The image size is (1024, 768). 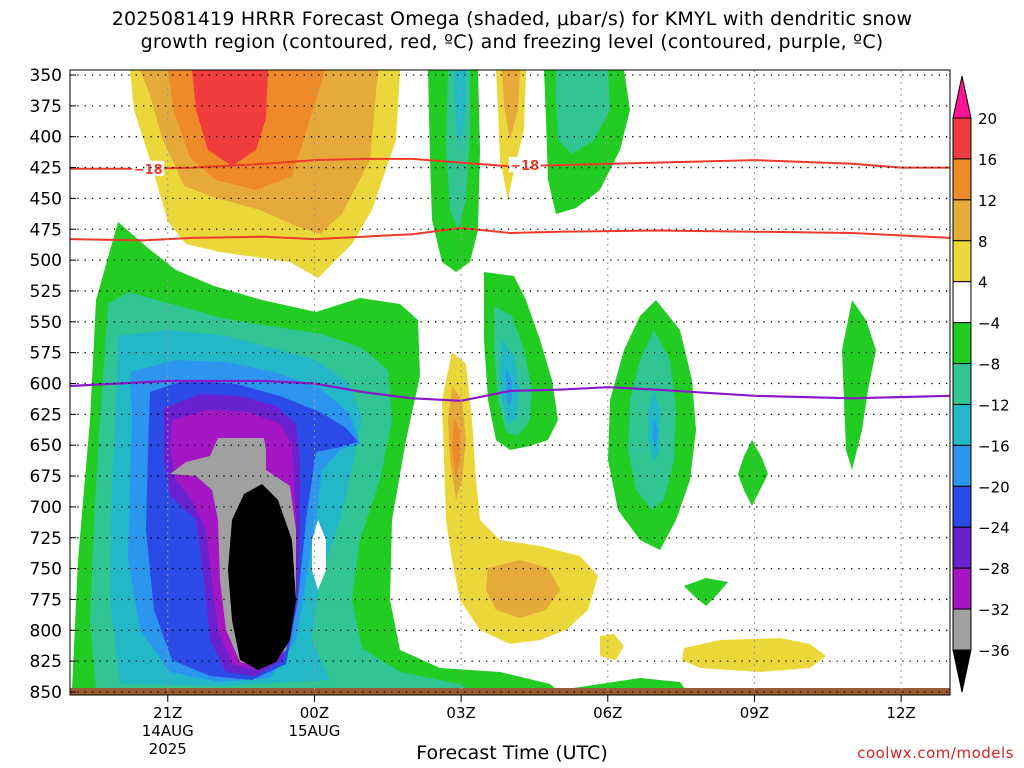 What do you see at coordinates (981, 384) in the screenshot?
I see `omega-colorbar: 20 16 12 8 4 −4 −8 −12 −16 −20 −24 −28 −32 −36` at bounding box center [981, 384].